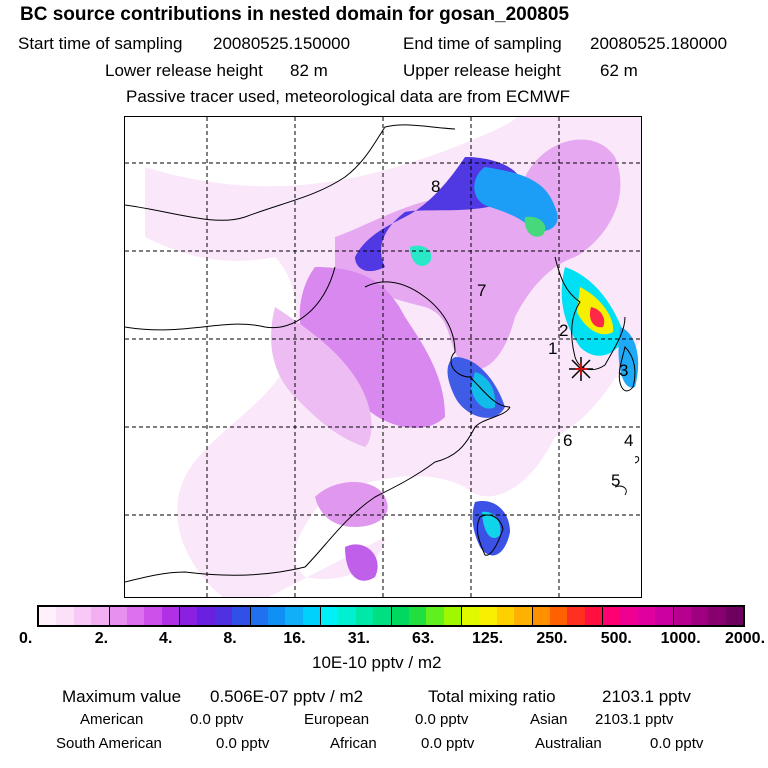 The image size is (768, 768). What do you see at coordinates (353, 743) in the screenshot?
I see `african-label: African` at bounding box center [353, 743].